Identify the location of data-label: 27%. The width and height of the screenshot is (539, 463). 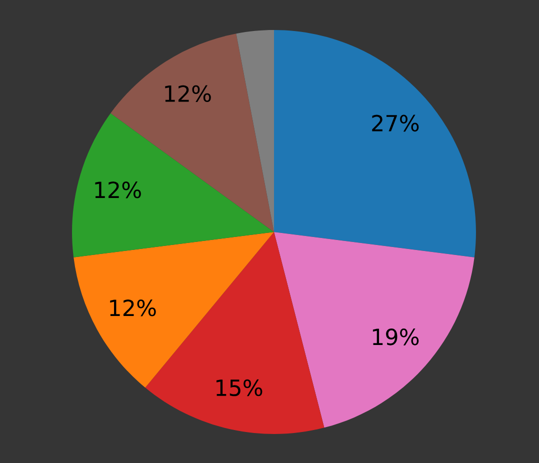
(395, 123).